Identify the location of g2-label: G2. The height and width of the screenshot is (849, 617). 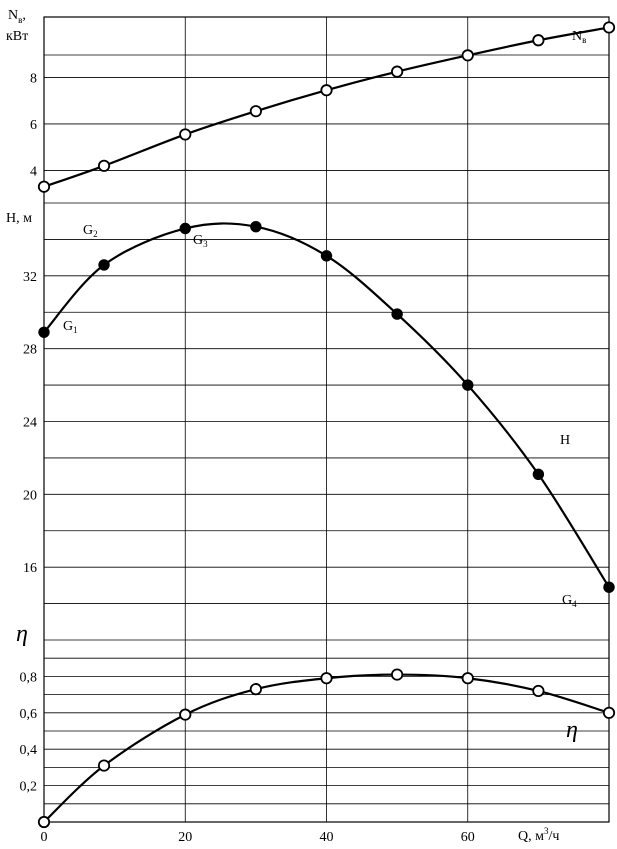
(90, 231).